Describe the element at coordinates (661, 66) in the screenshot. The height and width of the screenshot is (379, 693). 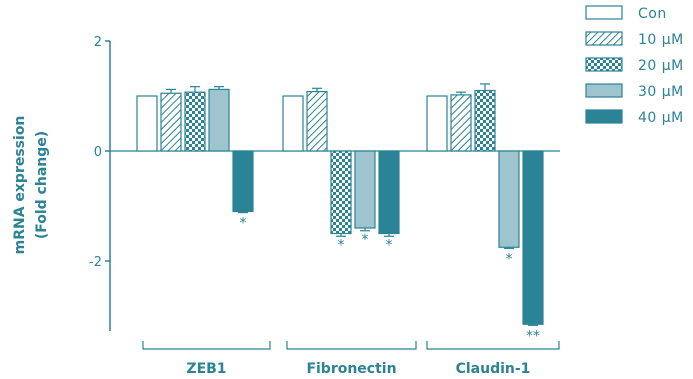
I see `legend-label-2: 20 μM` at that location.